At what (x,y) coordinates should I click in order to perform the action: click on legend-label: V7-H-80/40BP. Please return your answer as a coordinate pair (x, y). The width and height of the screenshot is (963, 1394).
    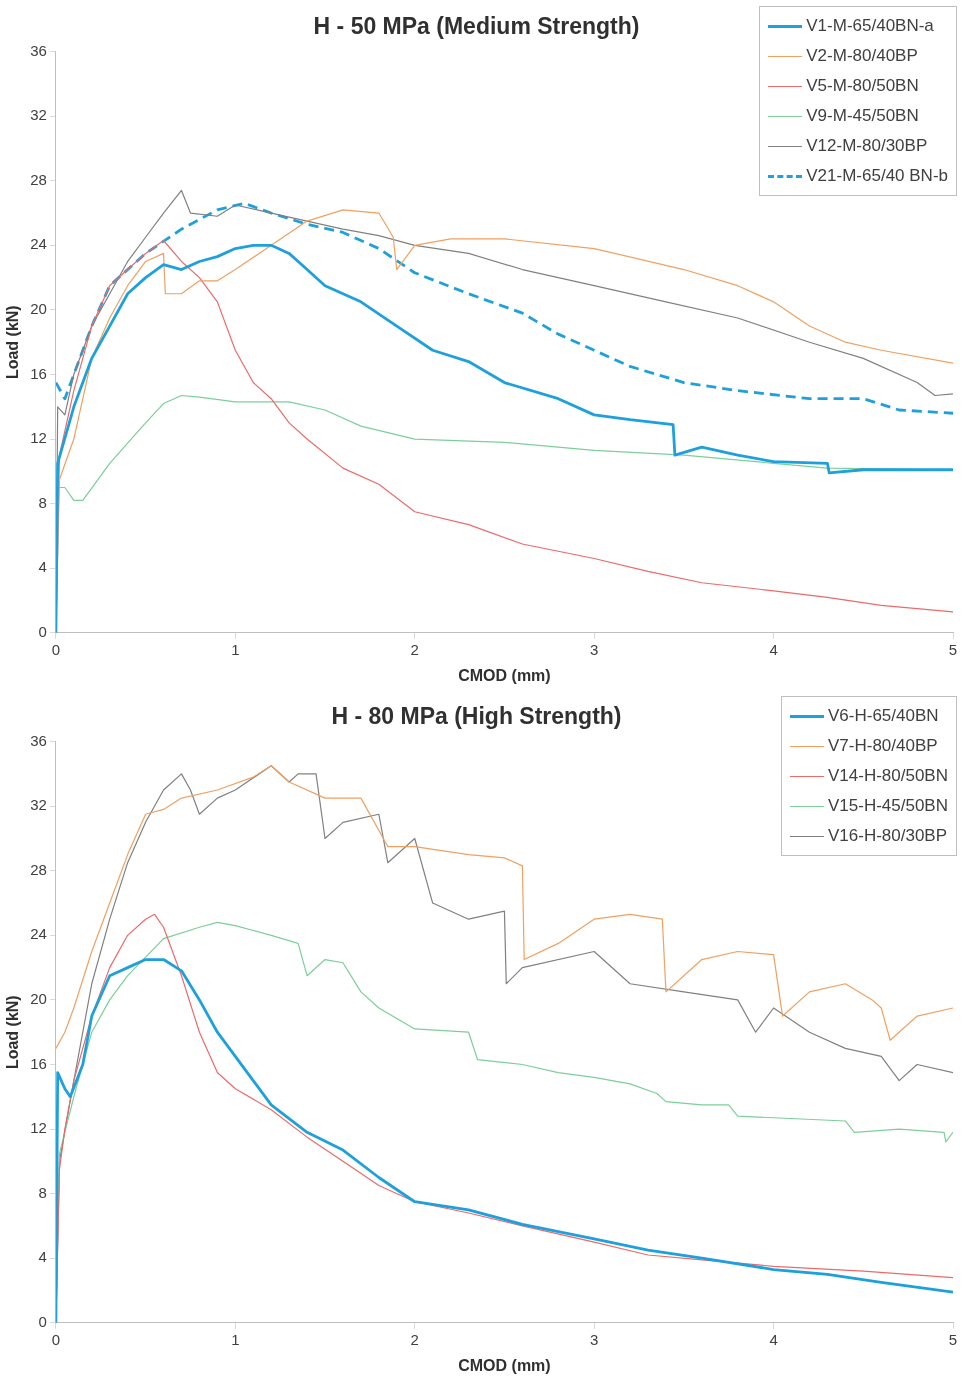
    Looking at the image, I should click on (882, 746).